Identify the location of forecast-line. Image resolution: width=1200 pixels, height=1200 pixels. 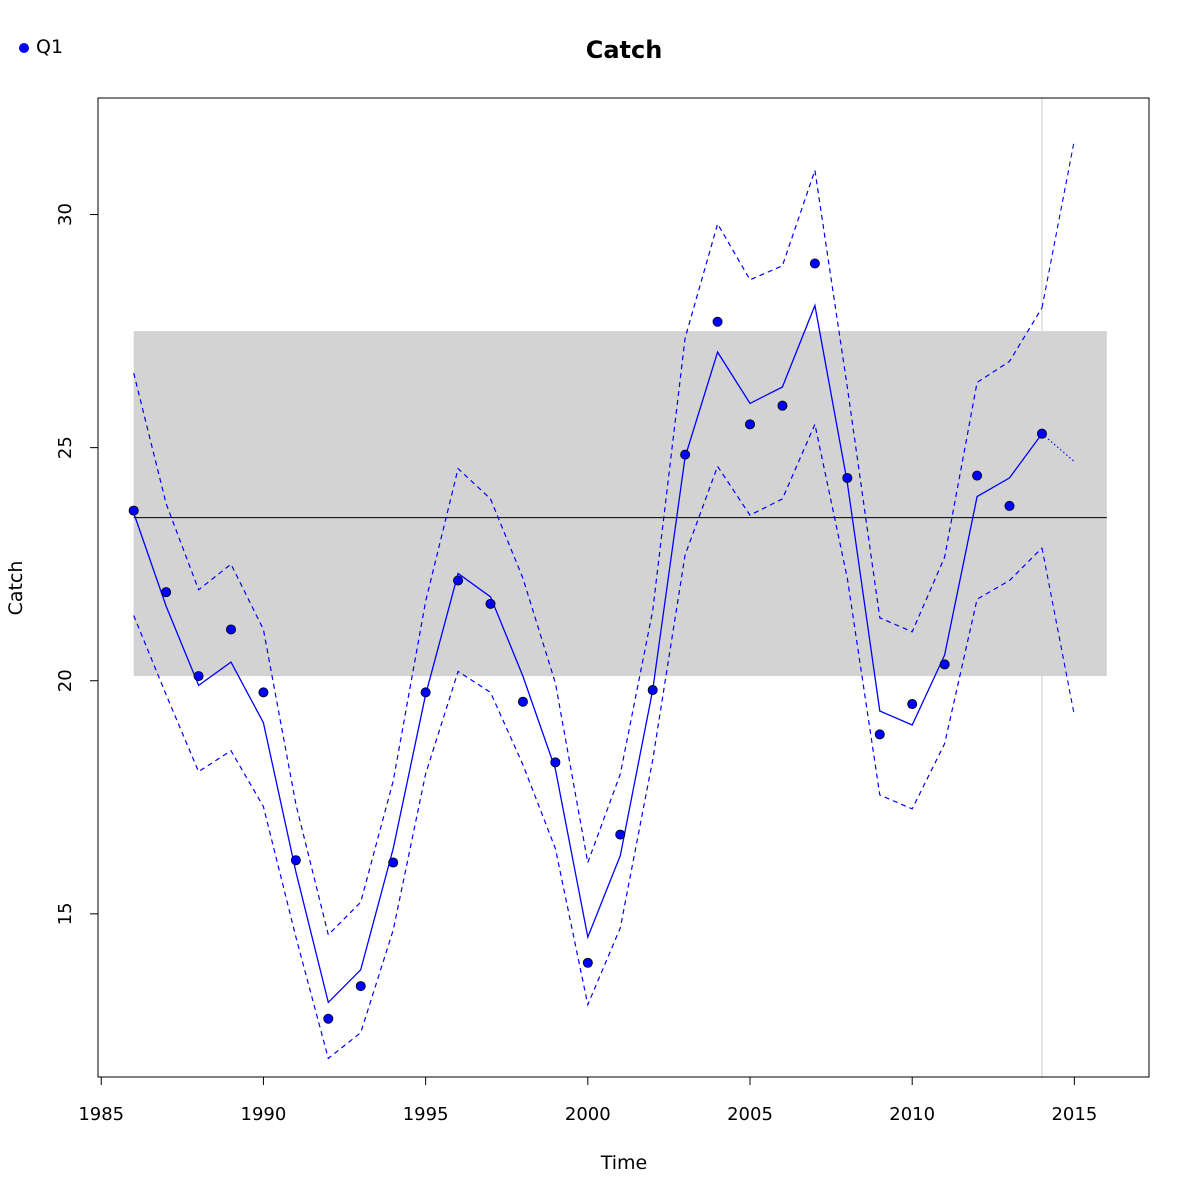
(1058, 448).